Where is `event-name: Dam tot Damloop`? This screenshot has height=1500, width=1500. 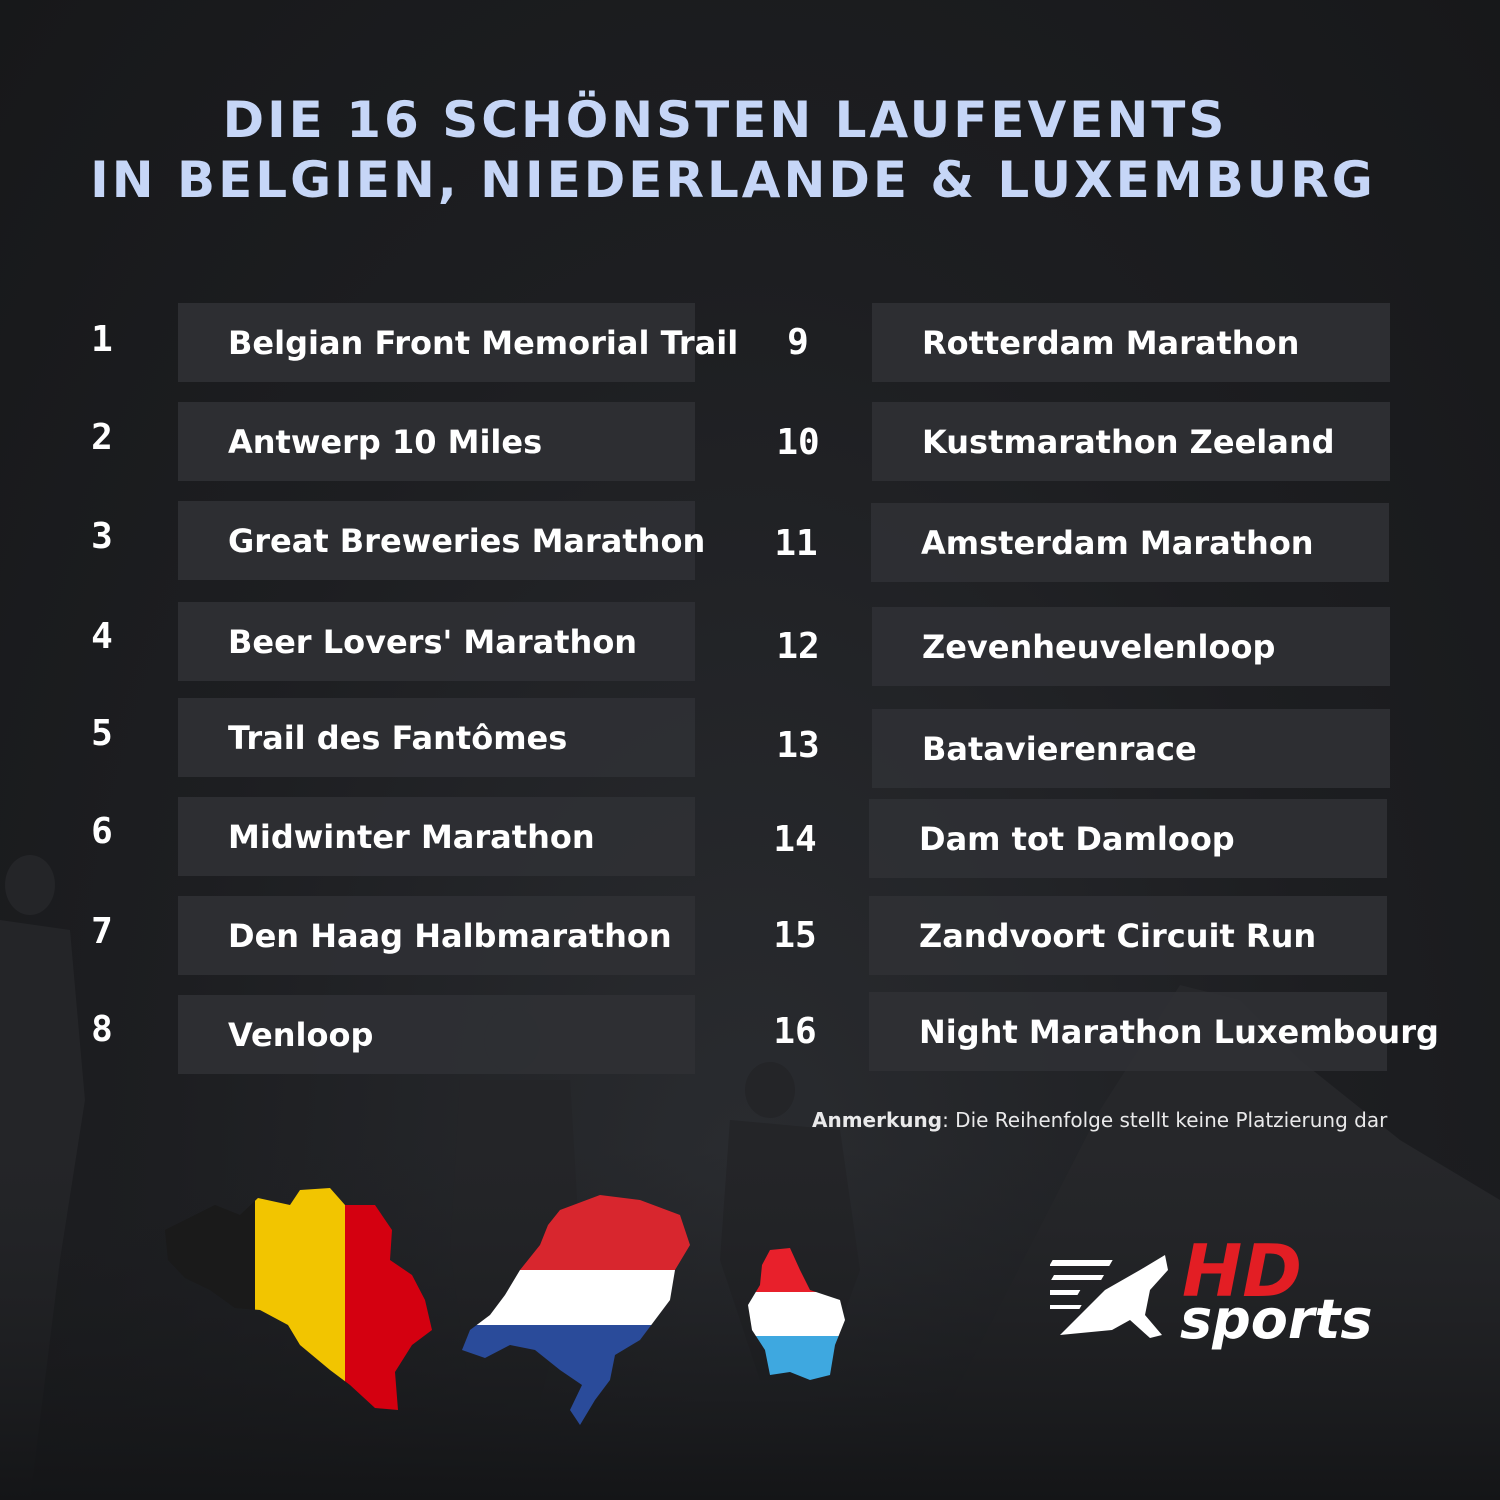 event-name: Dam tot Damloop is located at coordinates (1077, 838).